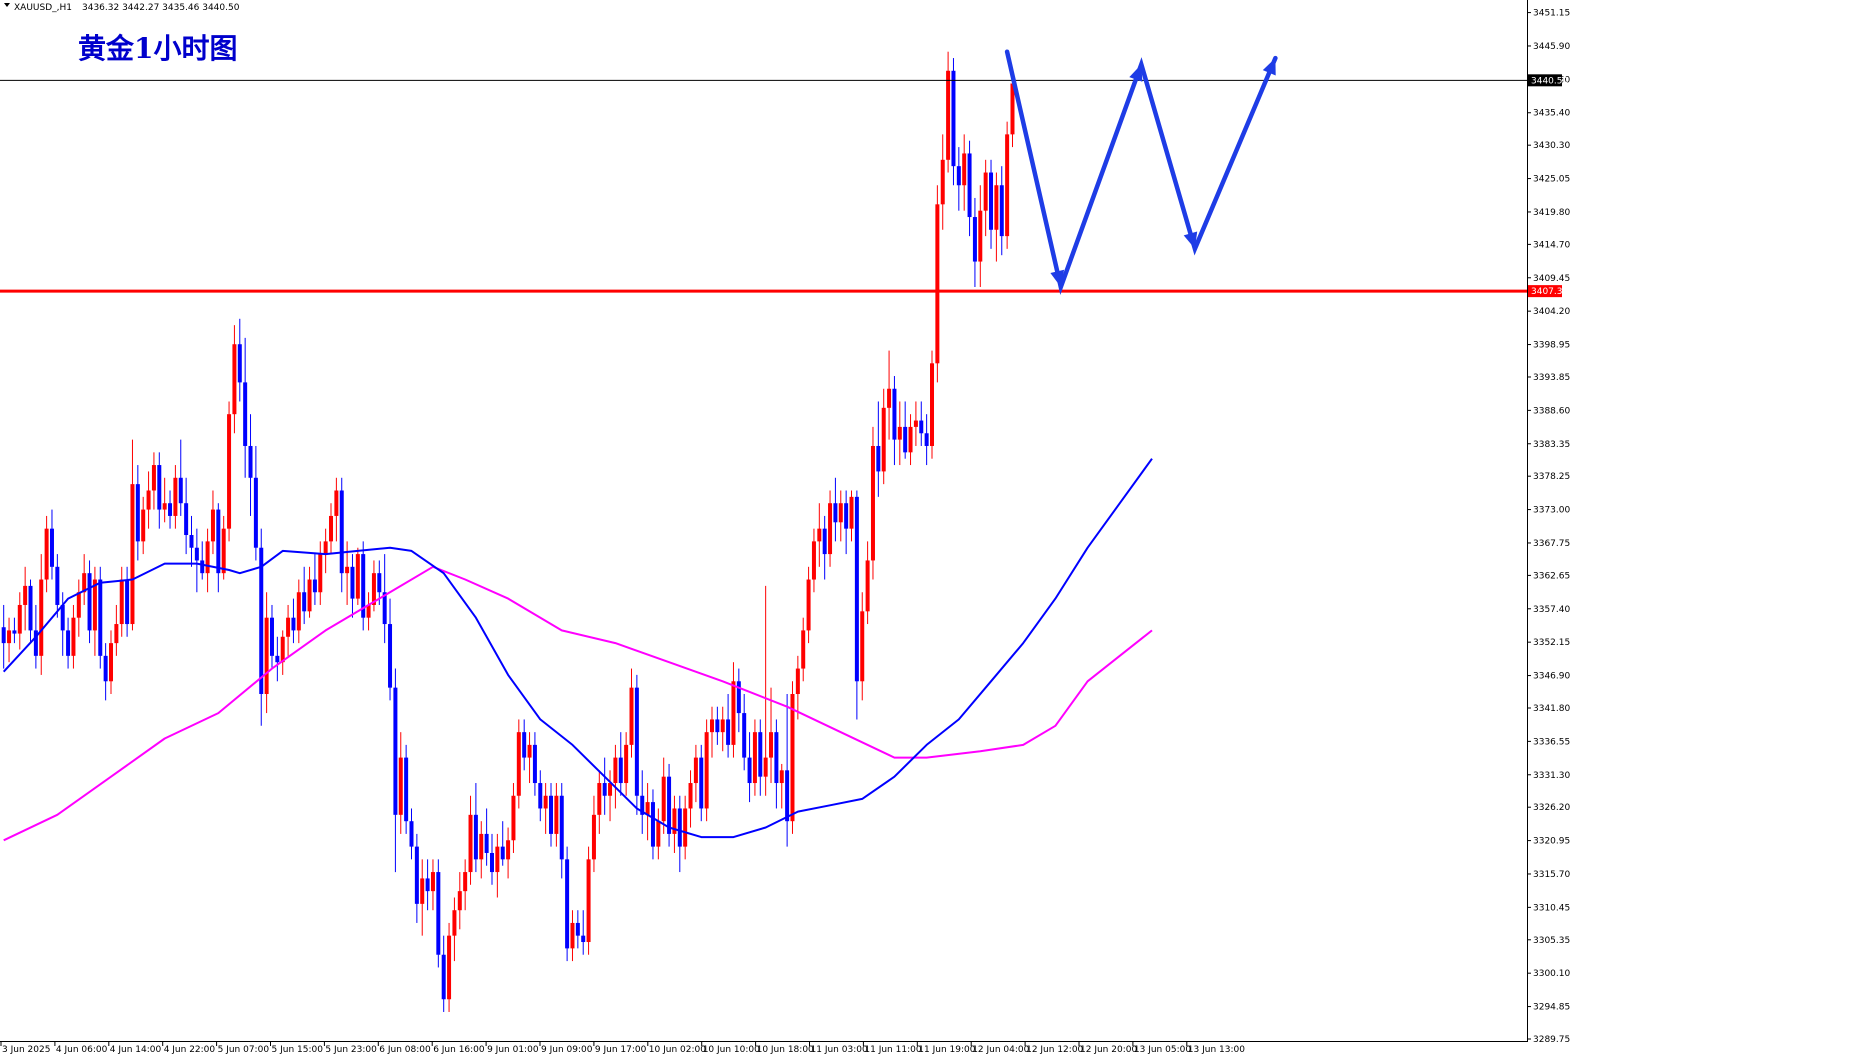 This screenshot has height=1055, width=1866. What do you see at coordinates (7, 5) in the screenshot?
I see `symbol-dropdown-icon` at bounding box center [7, 5].